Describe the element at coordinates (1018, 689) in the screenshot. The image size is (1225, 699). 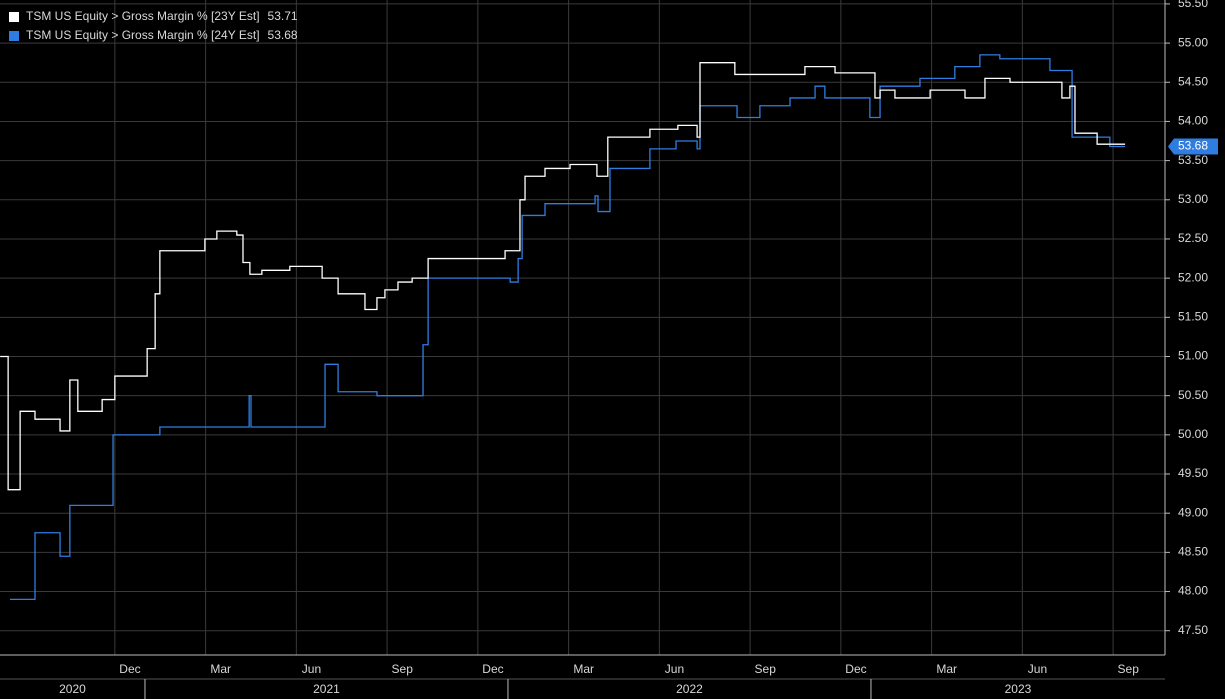
I see `year-label: 2023` at that location.